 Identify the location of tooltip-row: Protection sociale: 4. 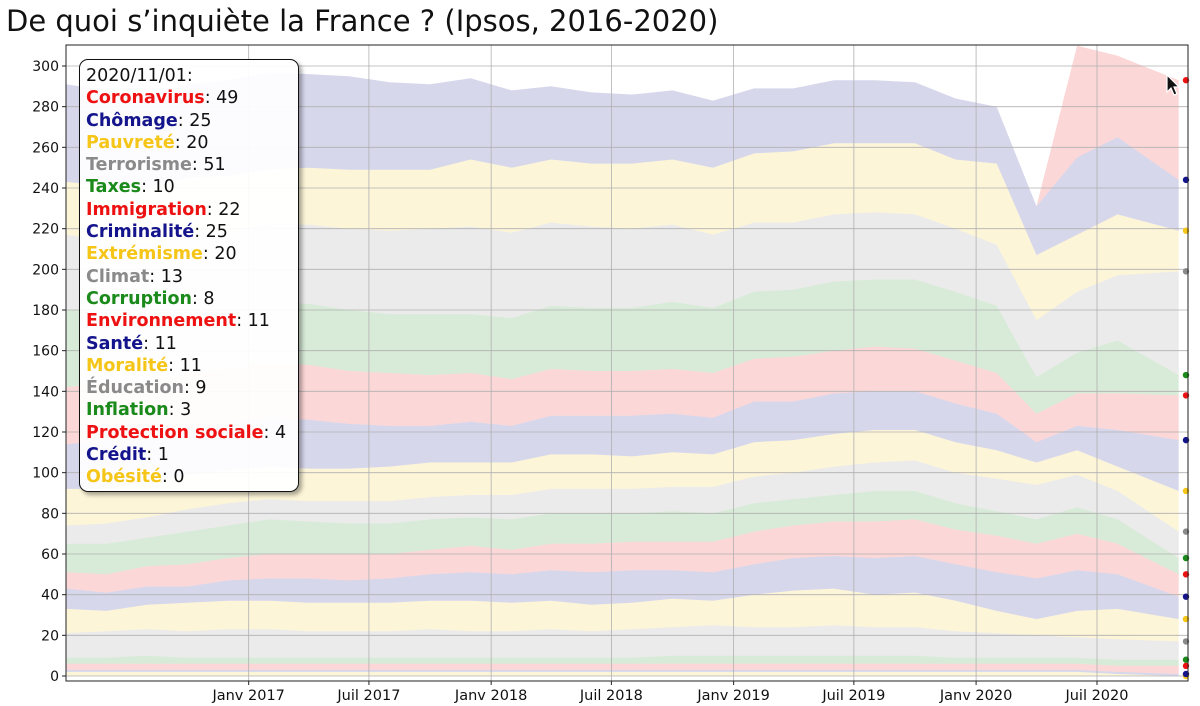
(189, 433).